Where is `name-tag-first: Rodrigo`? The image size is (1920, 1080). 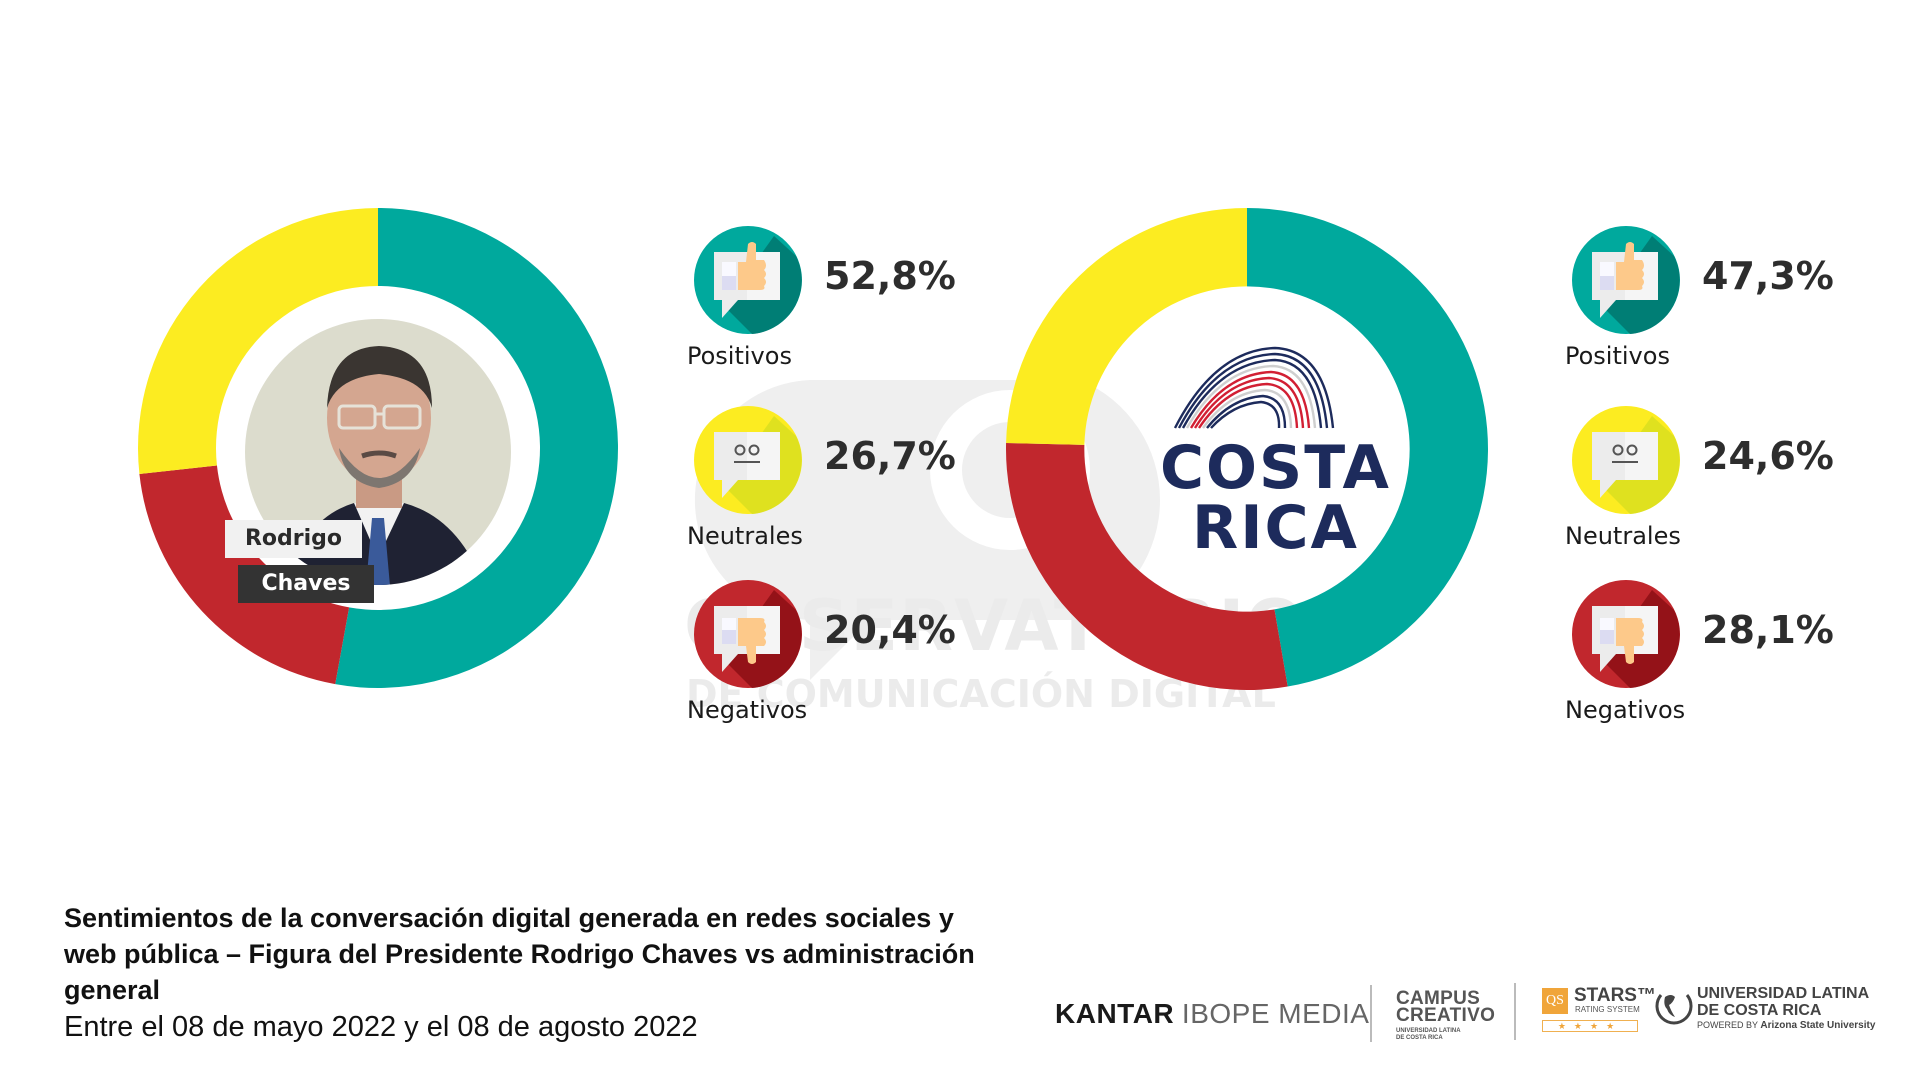
name-tag-first: Rodrigo is located at coordinates (293, 539).